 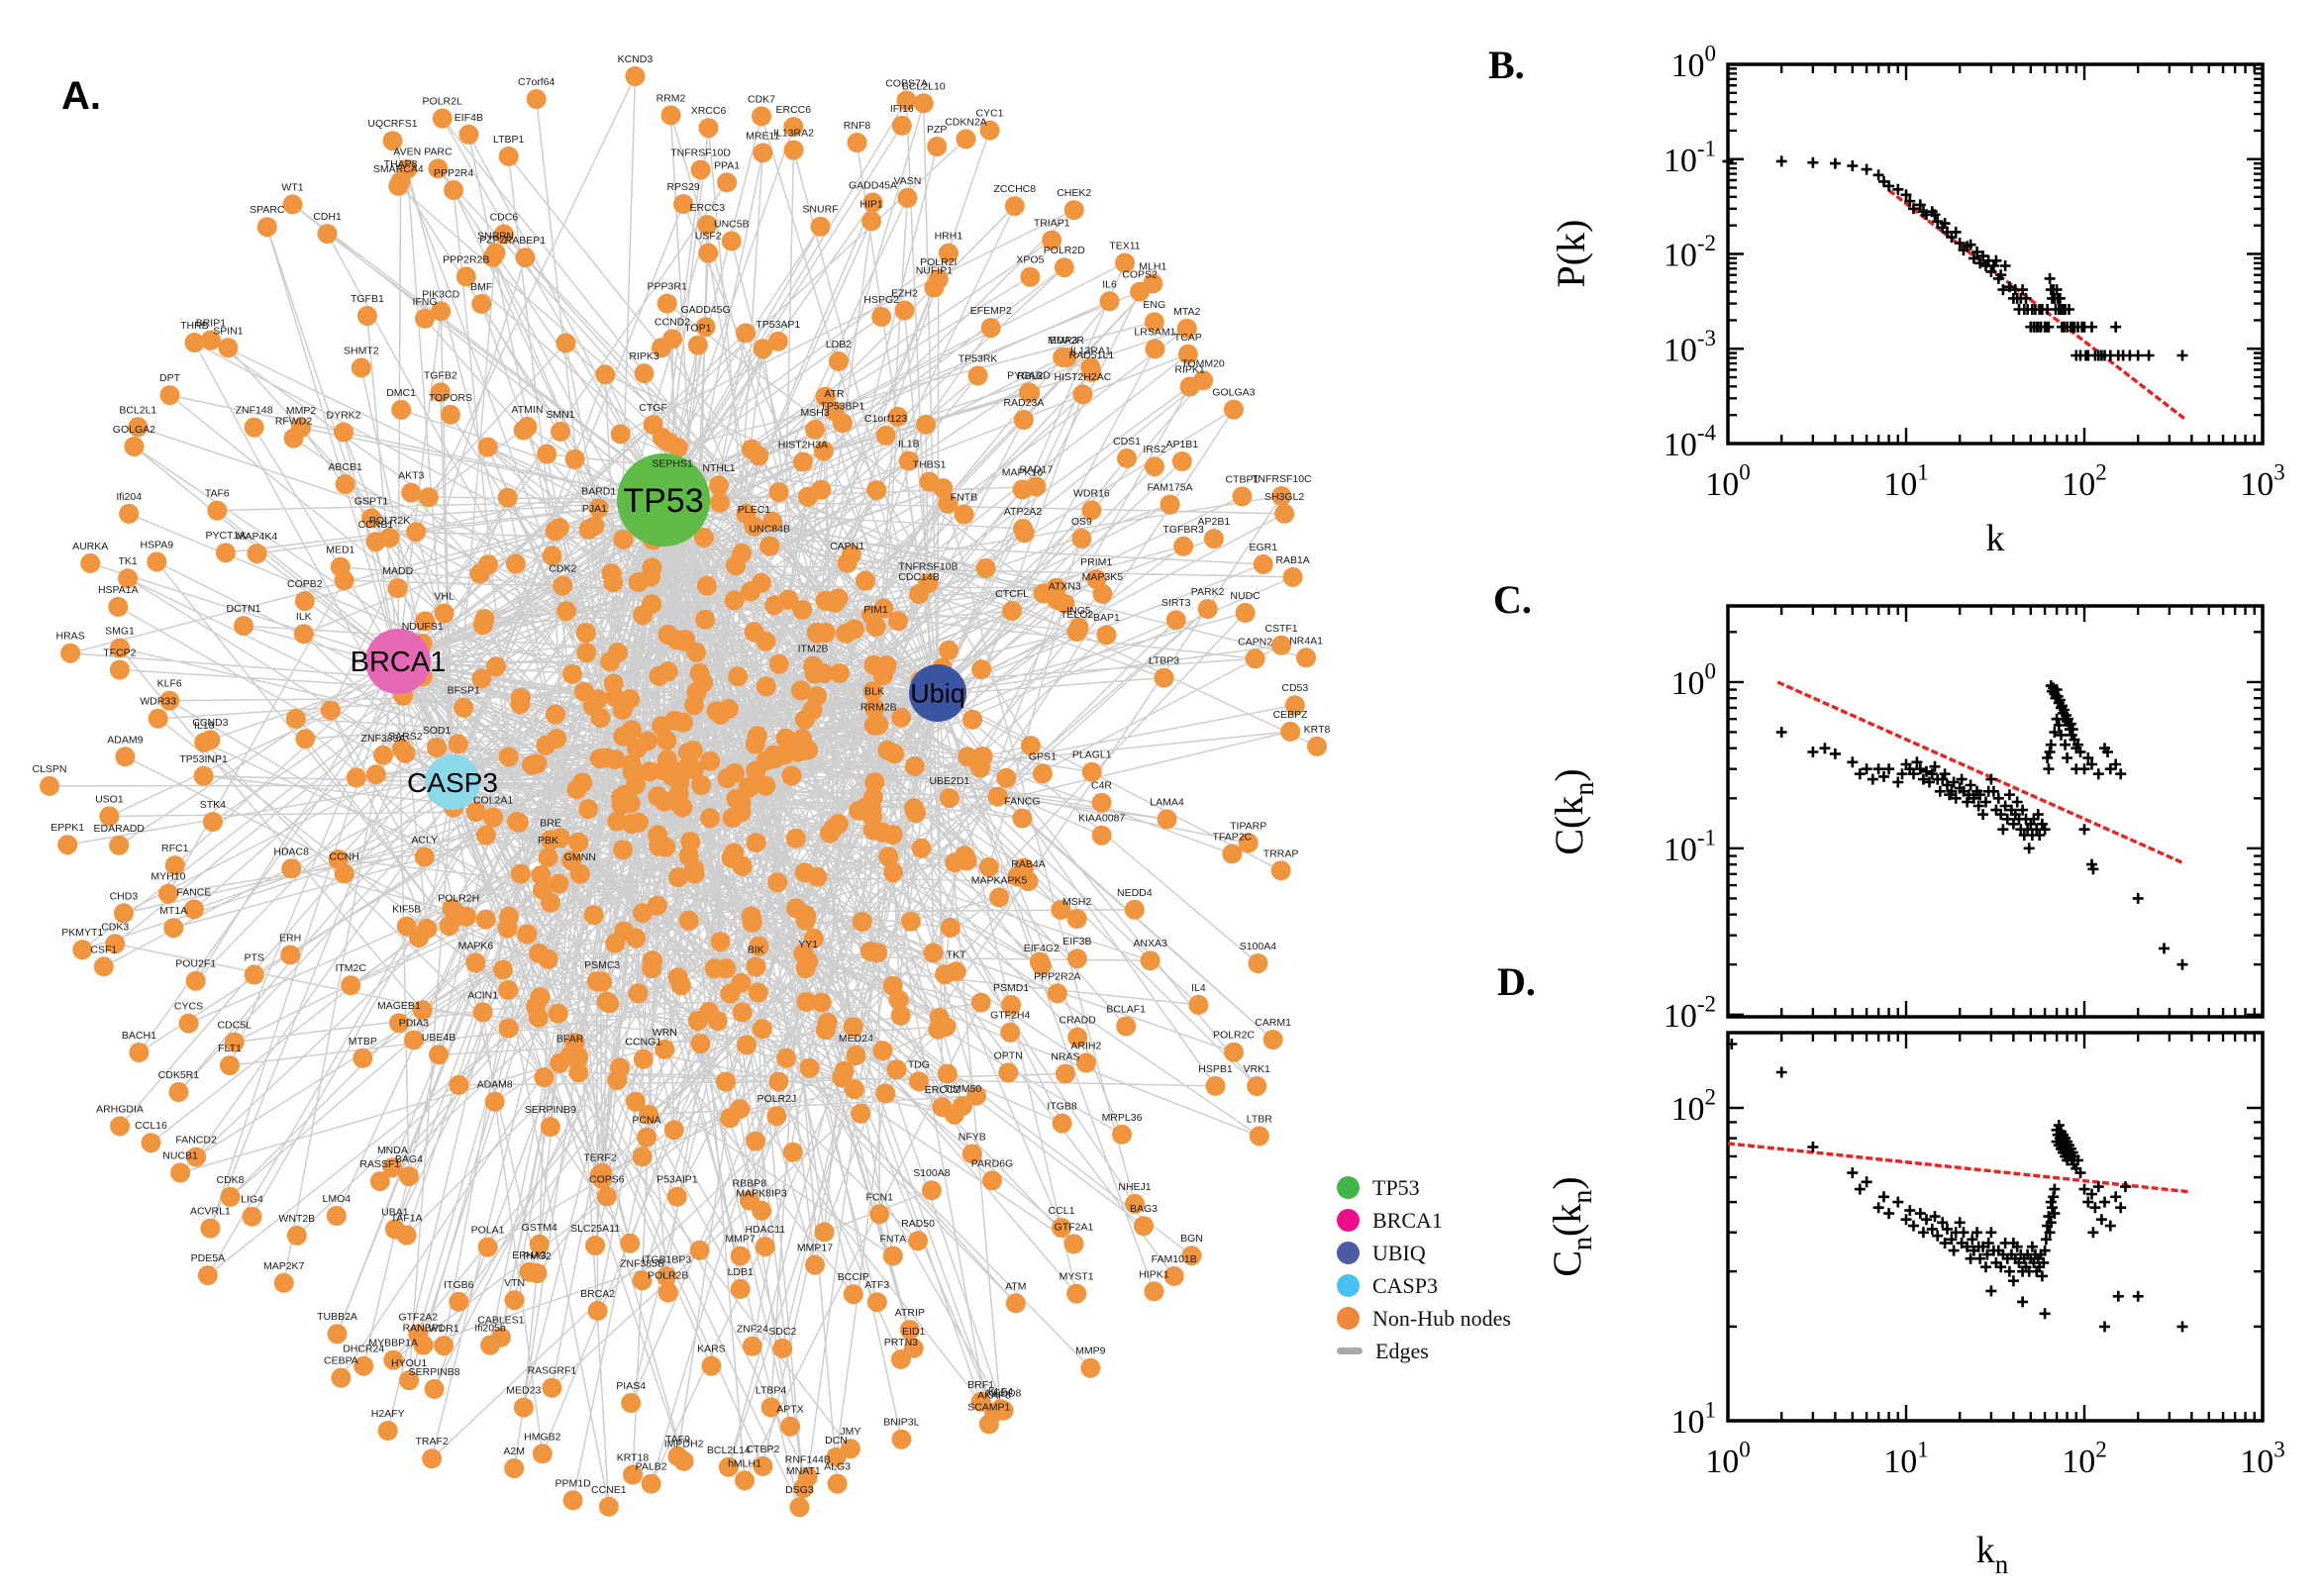 What do you see at coordinates (599, 491) in the screenshot?
I see `gene-label: BARD1` at bounding box center [599, 491].